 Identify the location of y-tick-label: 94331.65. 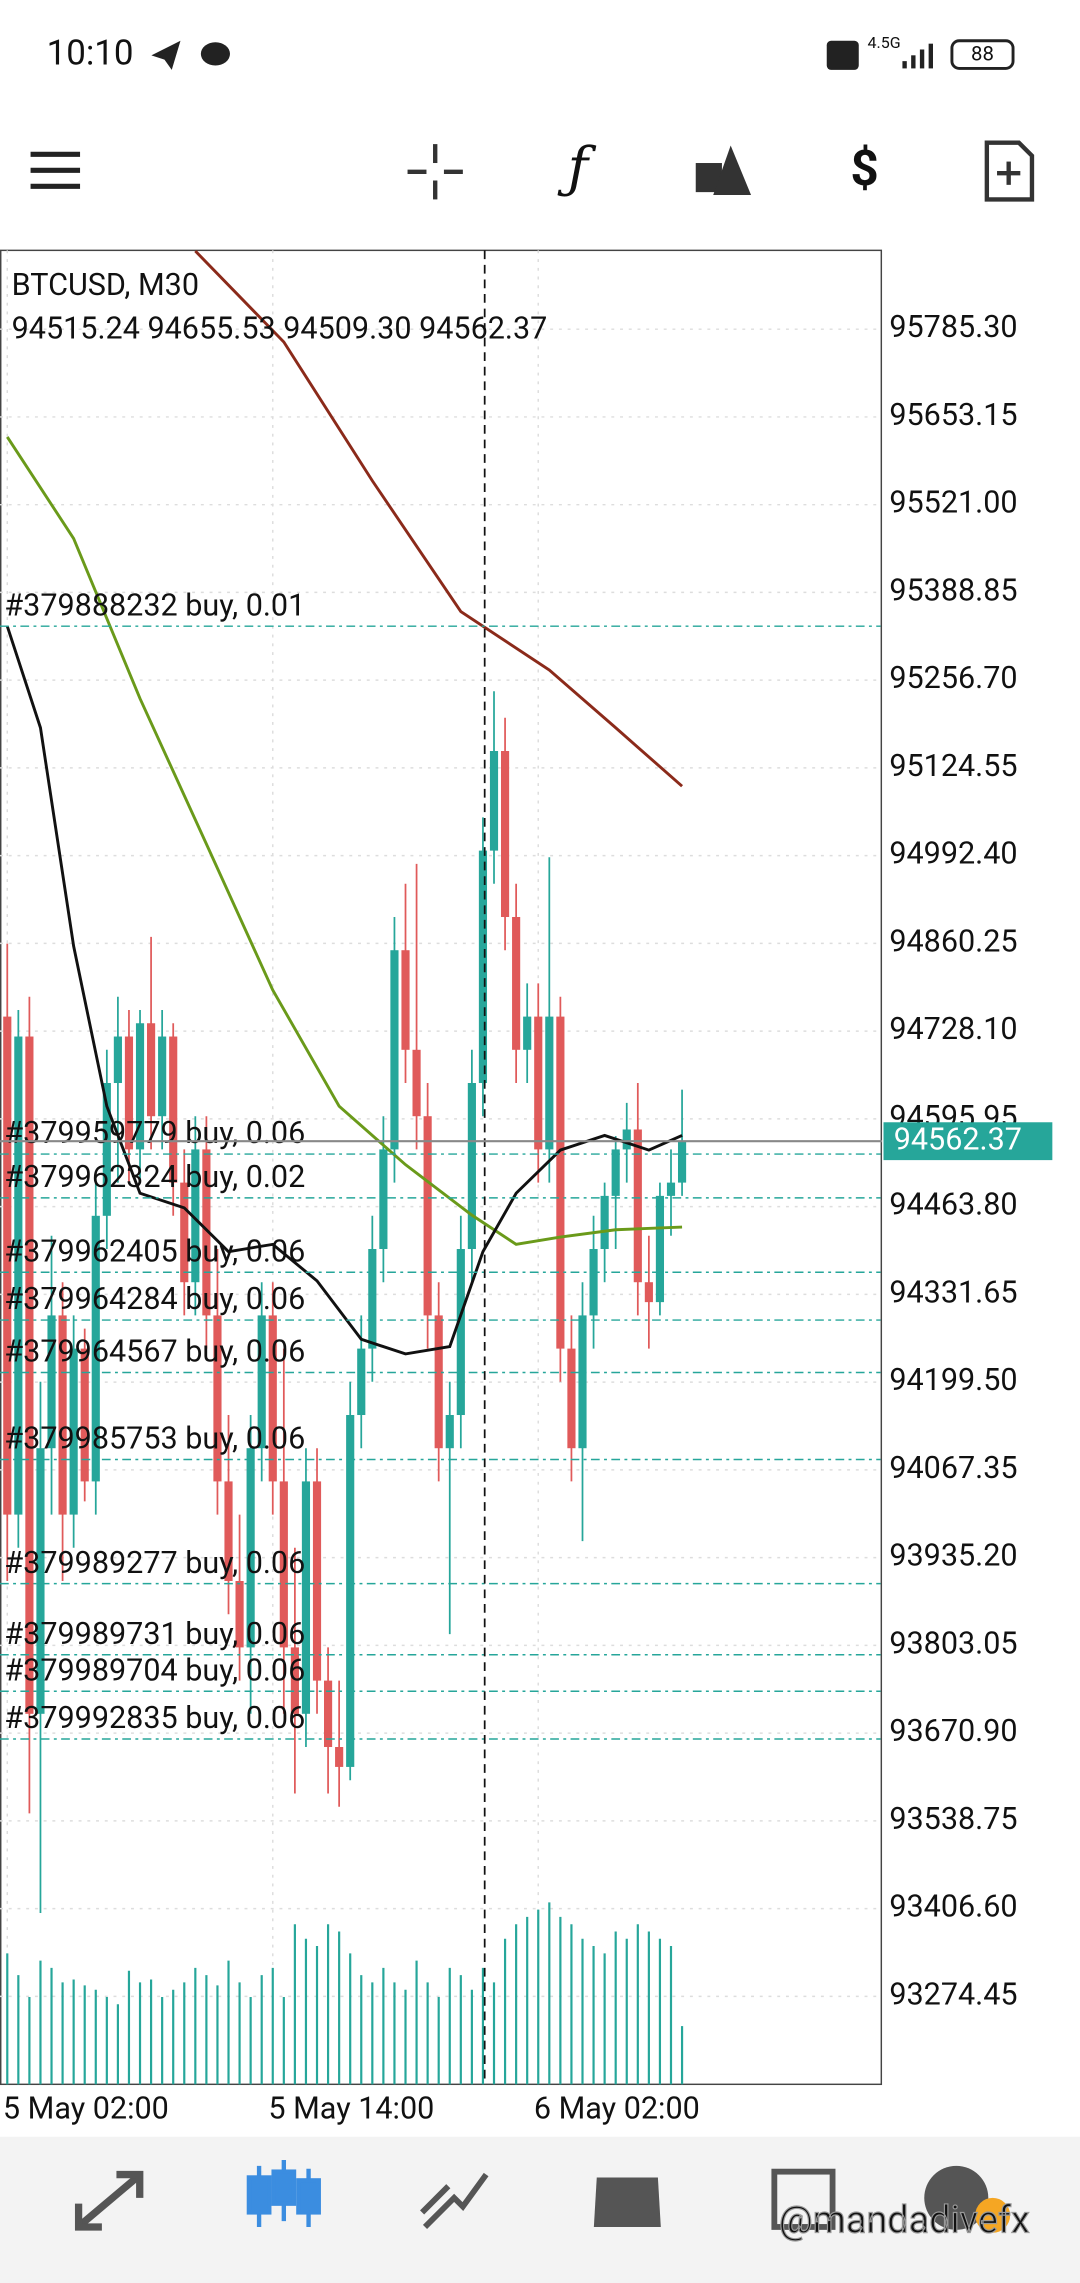
(953, 1292).